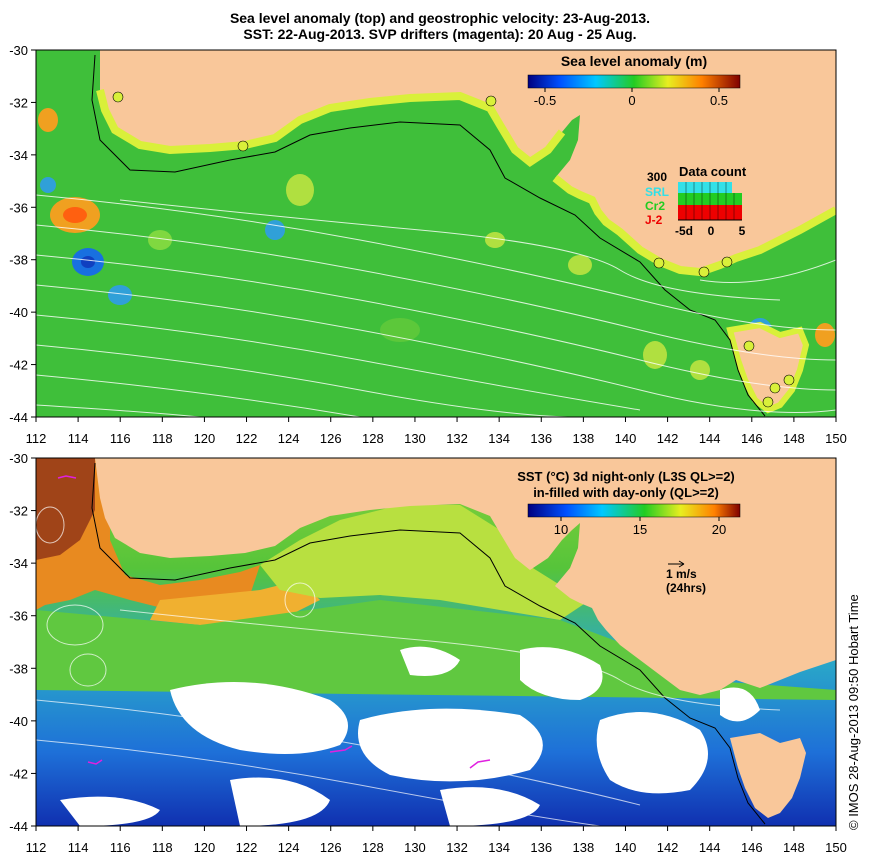  What do you see at coordinates (657, 177) in the screenshot?
I see `inset-max-label: 300` at bounding box center [657, 177].